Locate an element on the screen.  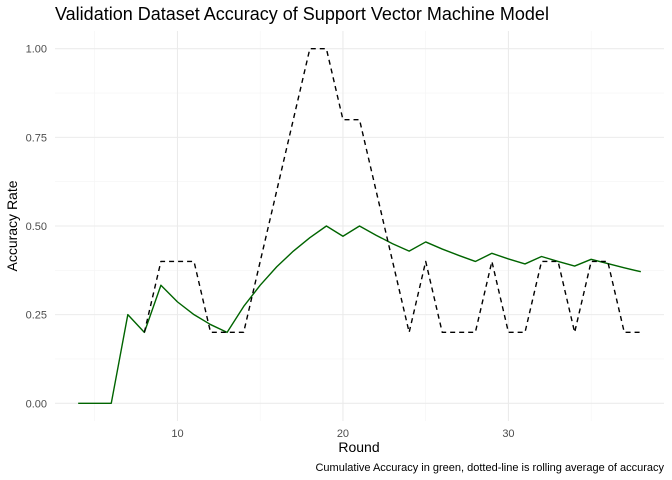
y-tick-label: 0.00 is located at coordinates (36, 404).